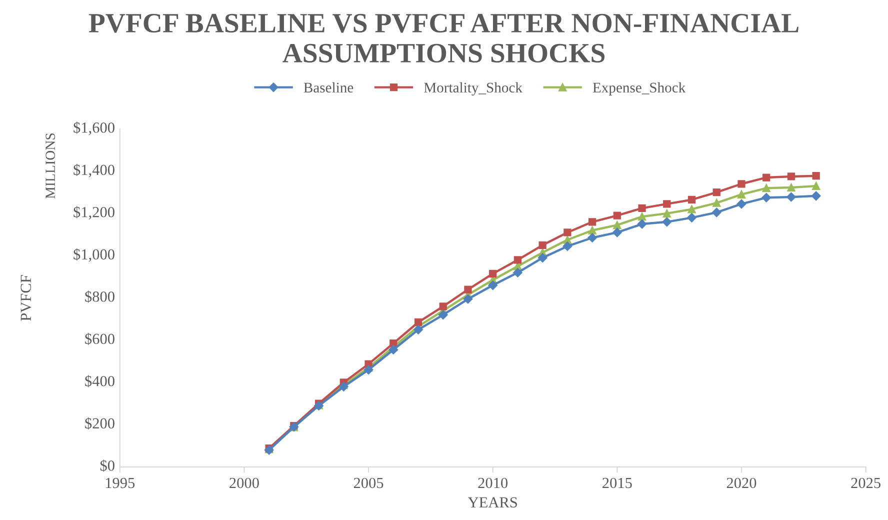 The width and height of the screenshot is (888, 520). What do you see at coordinates (741, 483) in the screenshot?
I see `x-tick-label: 2020` at bounding box center [741, 483].